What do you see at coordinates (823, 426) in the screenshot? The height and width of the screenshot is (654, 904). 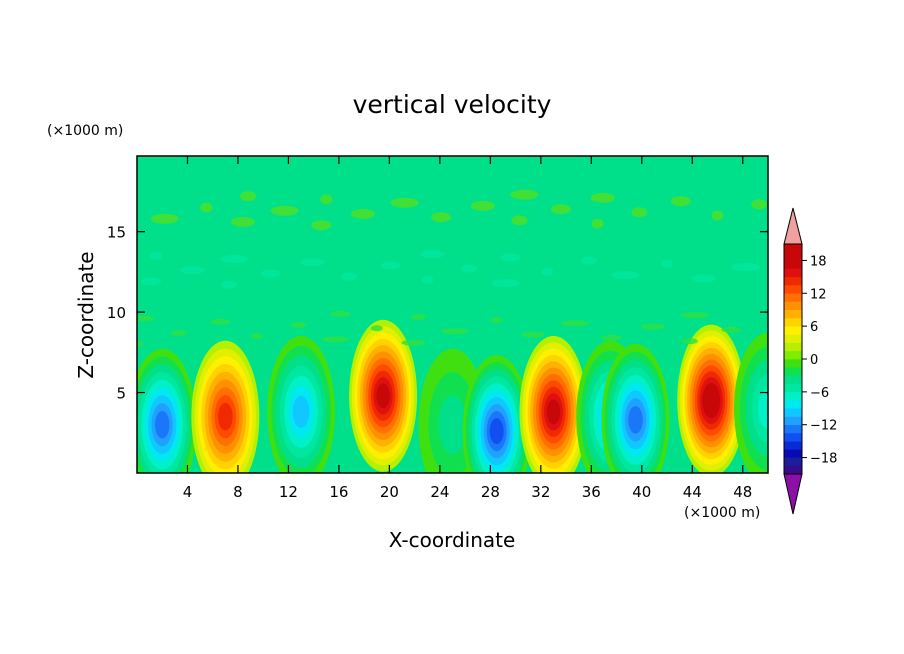 I see `colorbar-tick-label: −12` at bounding box center [823, 426].